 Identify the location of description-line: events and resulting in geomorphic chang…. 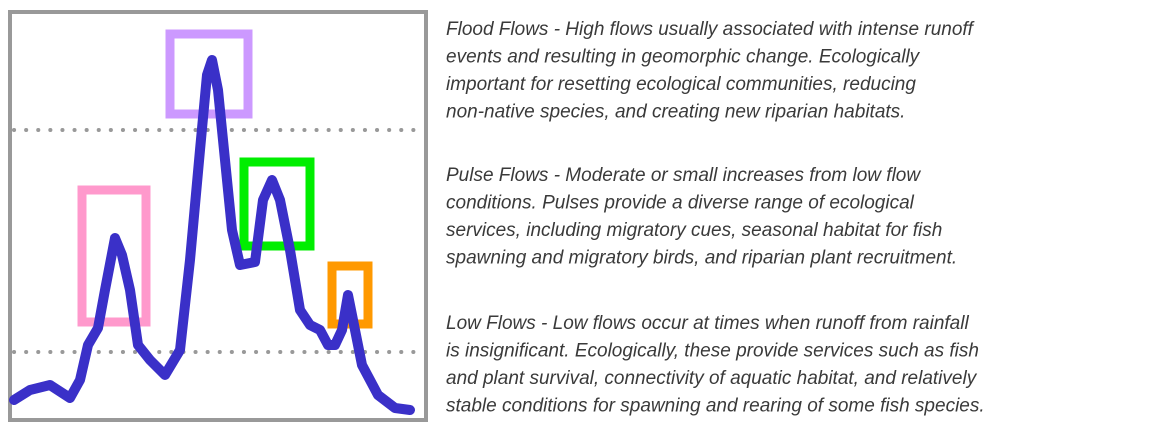
(683, 57).